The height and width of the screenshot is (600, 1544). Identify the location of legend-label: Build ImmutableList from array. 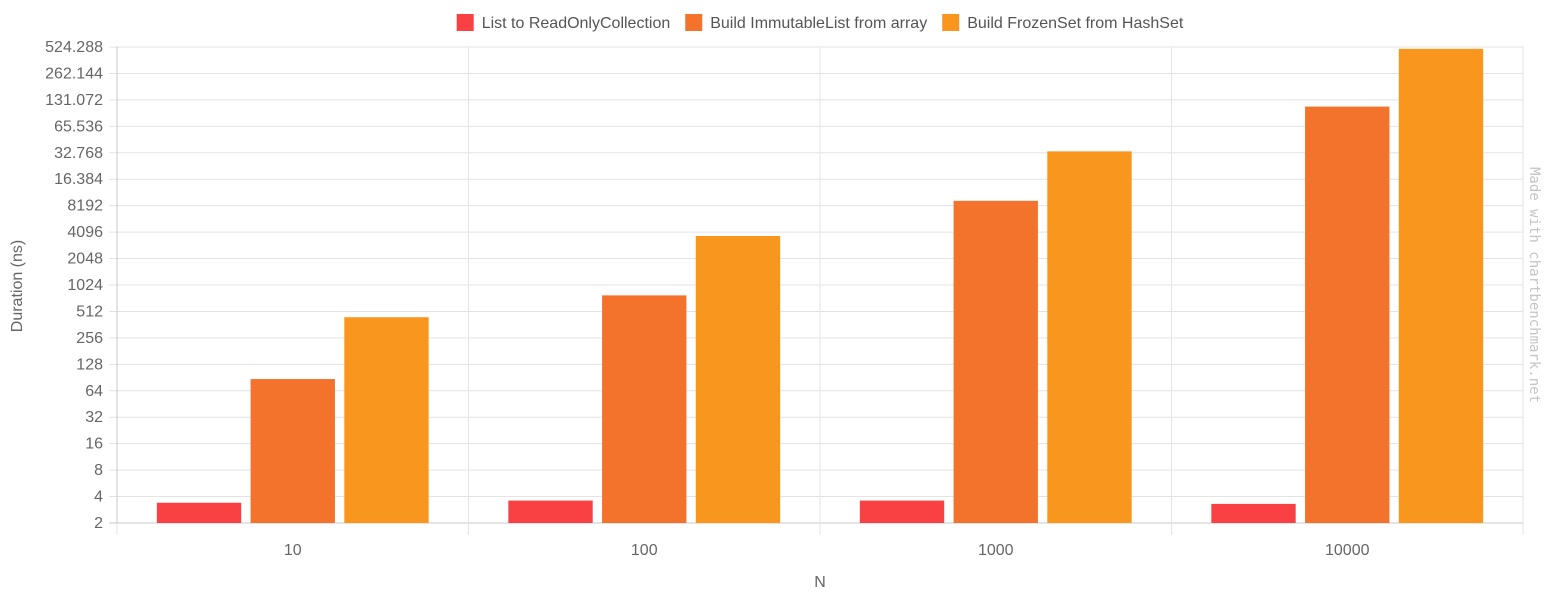
(818, 23).